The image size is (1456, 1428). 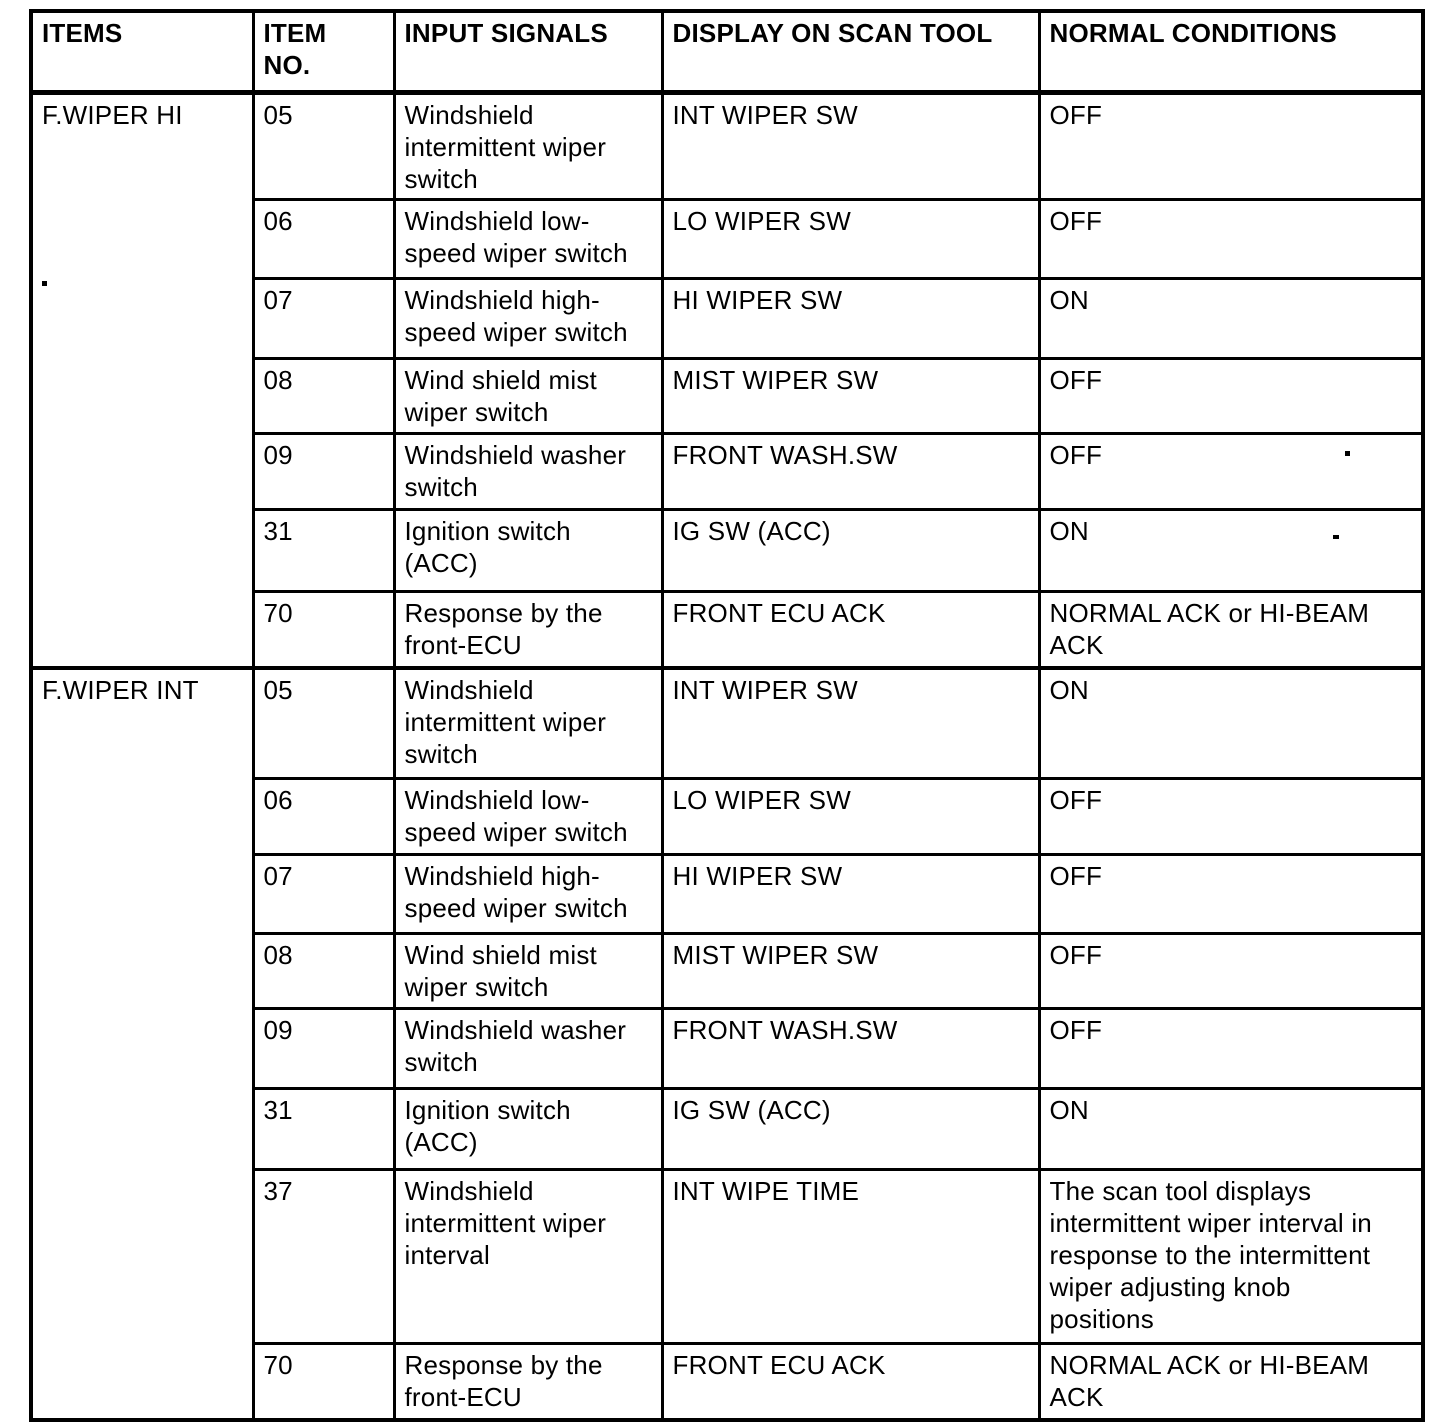 I want to click on cell-display: INT WIPE TIME, so click(x=850, y=1256).